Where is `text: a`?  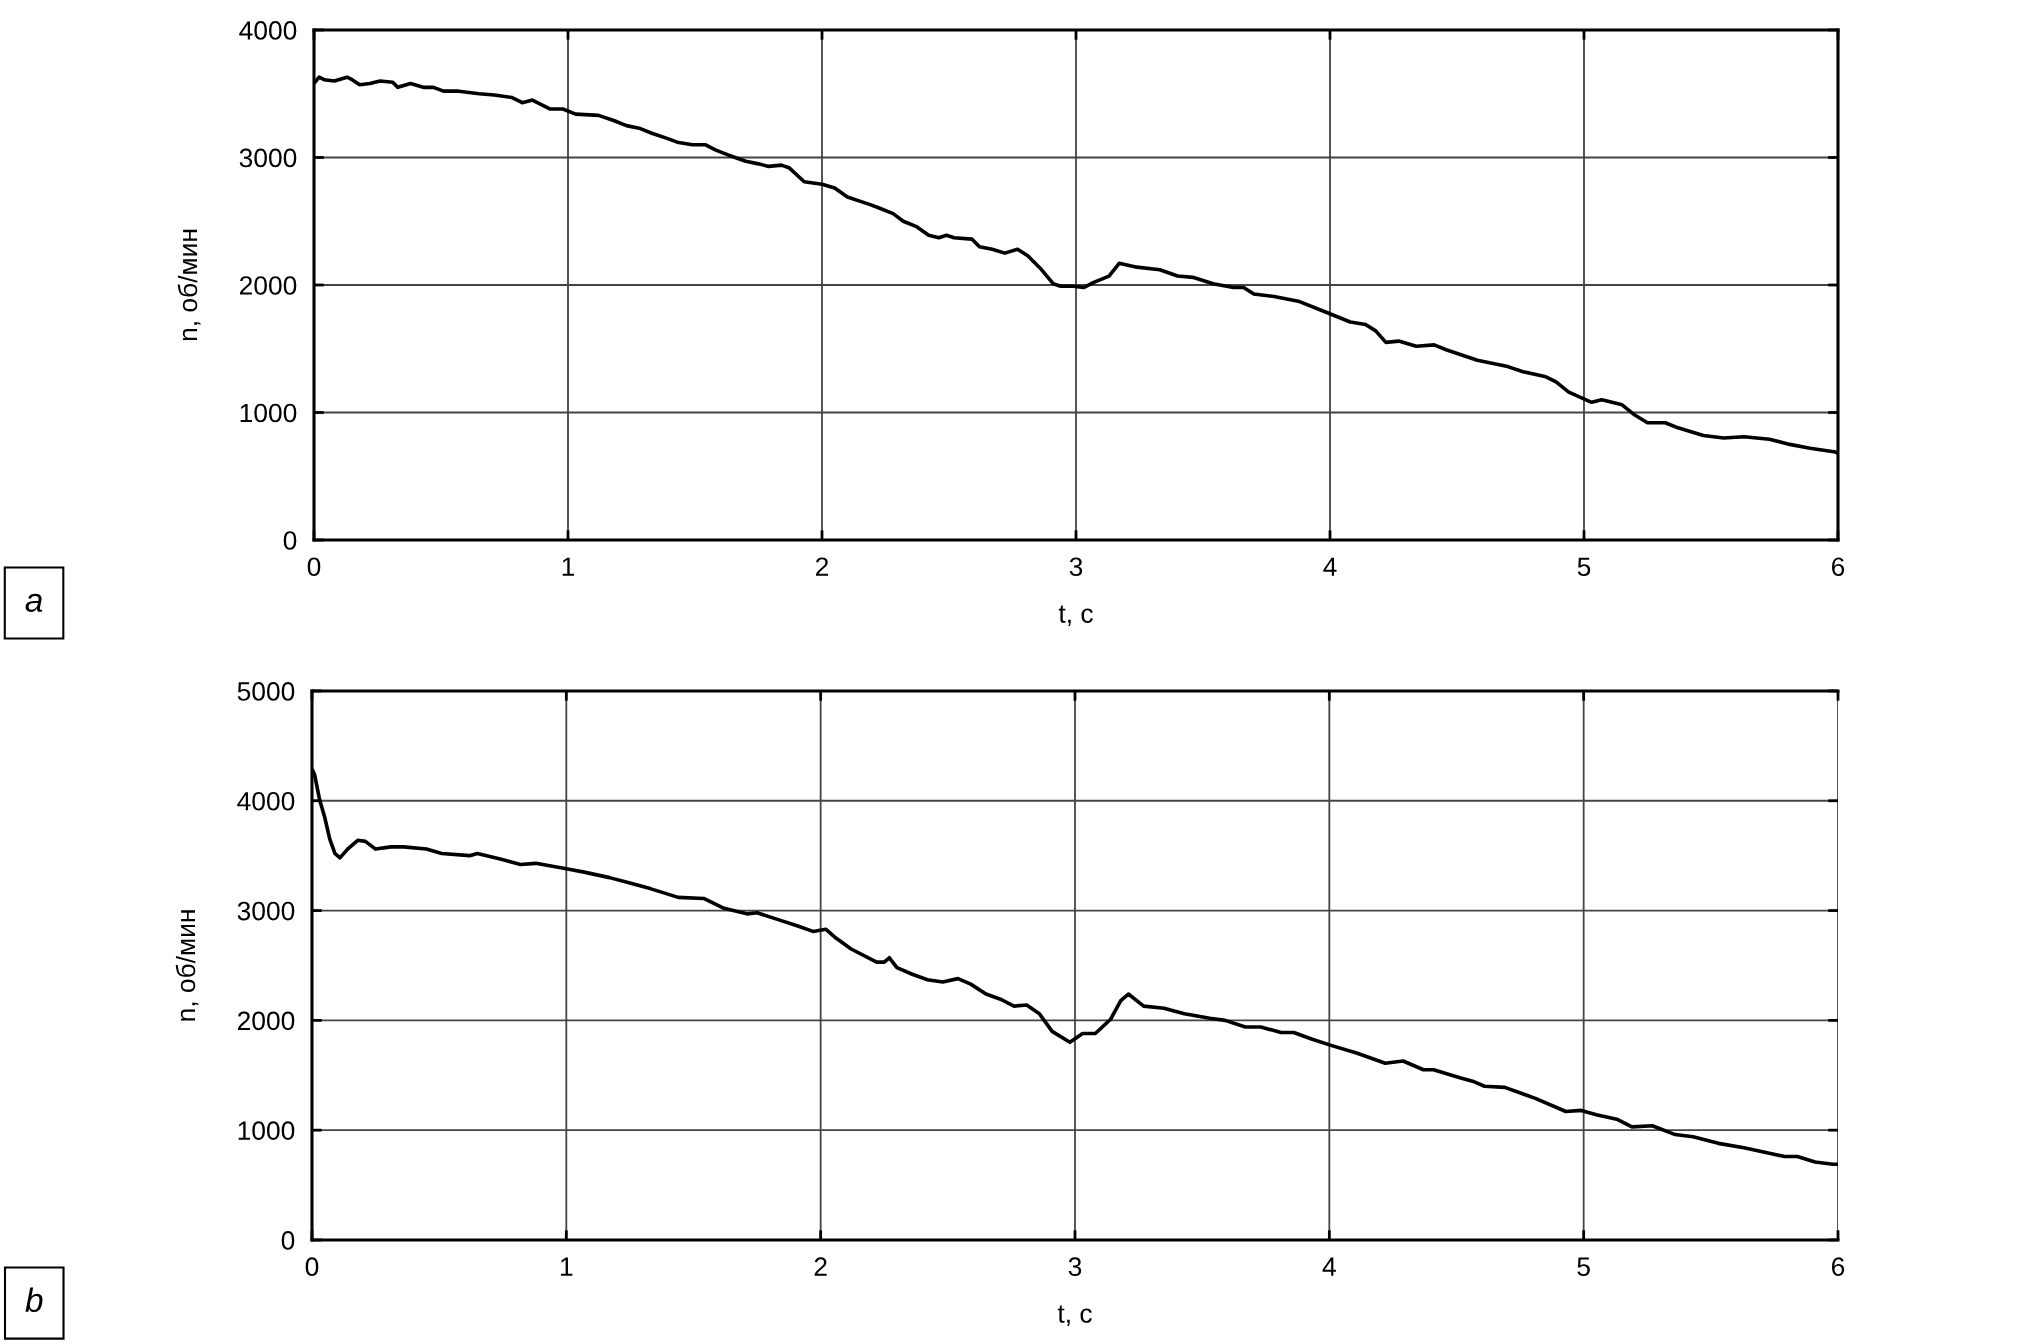 text: a is located at coordinates (34, 602).